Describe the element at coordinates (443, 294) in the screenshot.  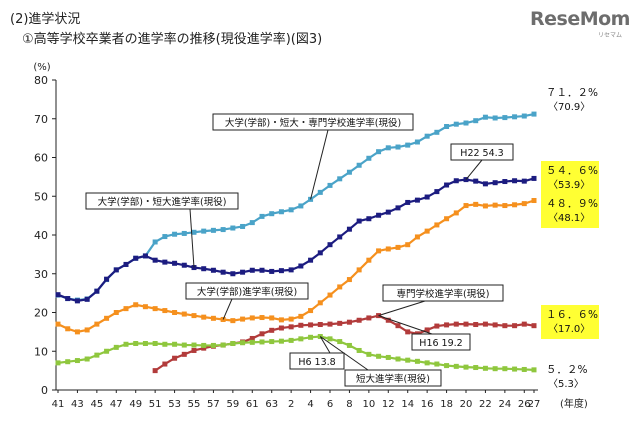
I see `label-vocational: 専門学校進学率(現役)` at that location.